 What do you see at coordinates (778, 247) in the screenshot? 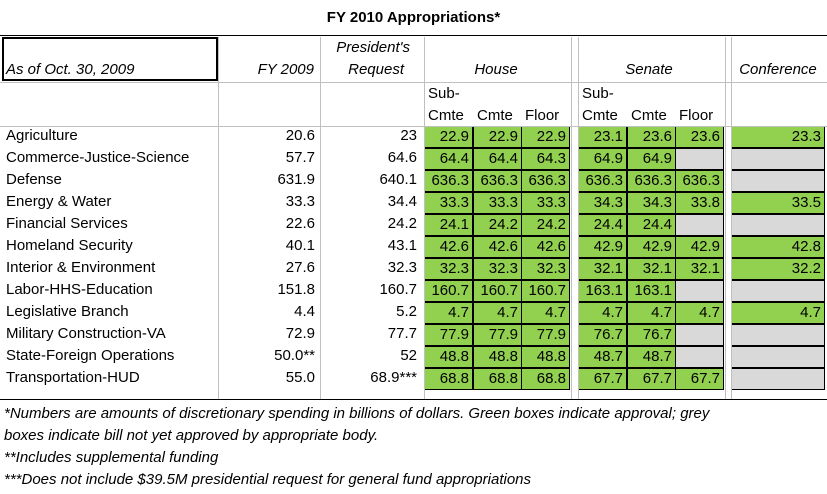
I see `conference-cell: 42.8` at bounding box center [778, 247].